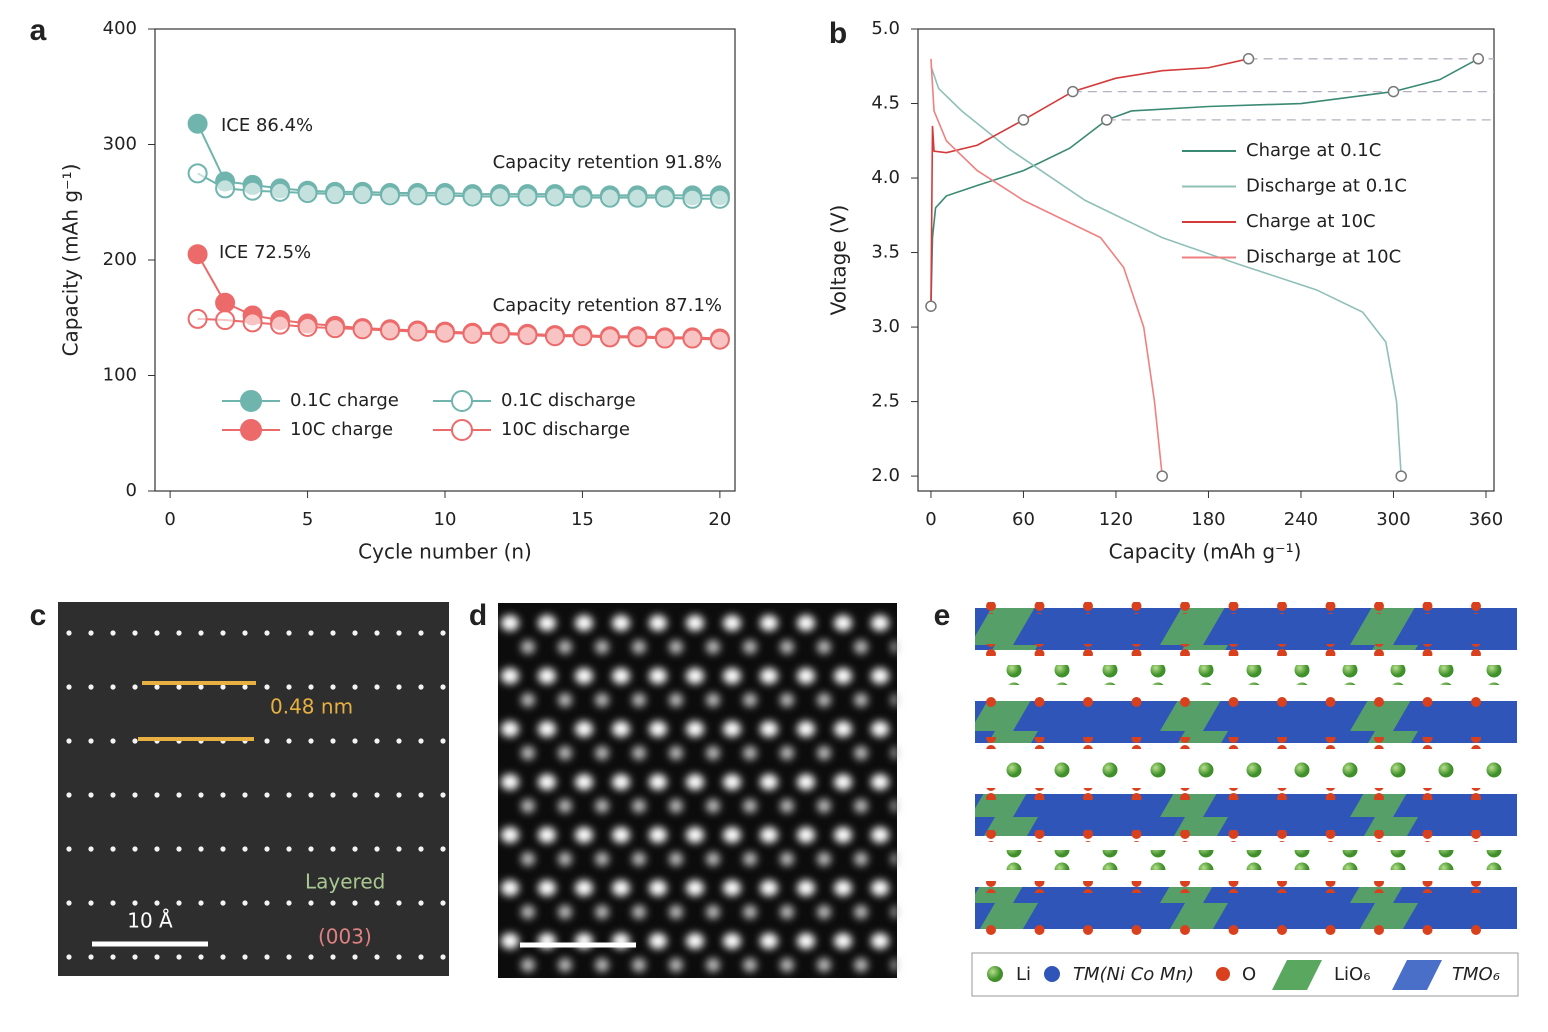 This screenshot has width=1548, height=1032. I want to click on y-tick-label: 5.0, so click(885, 28).